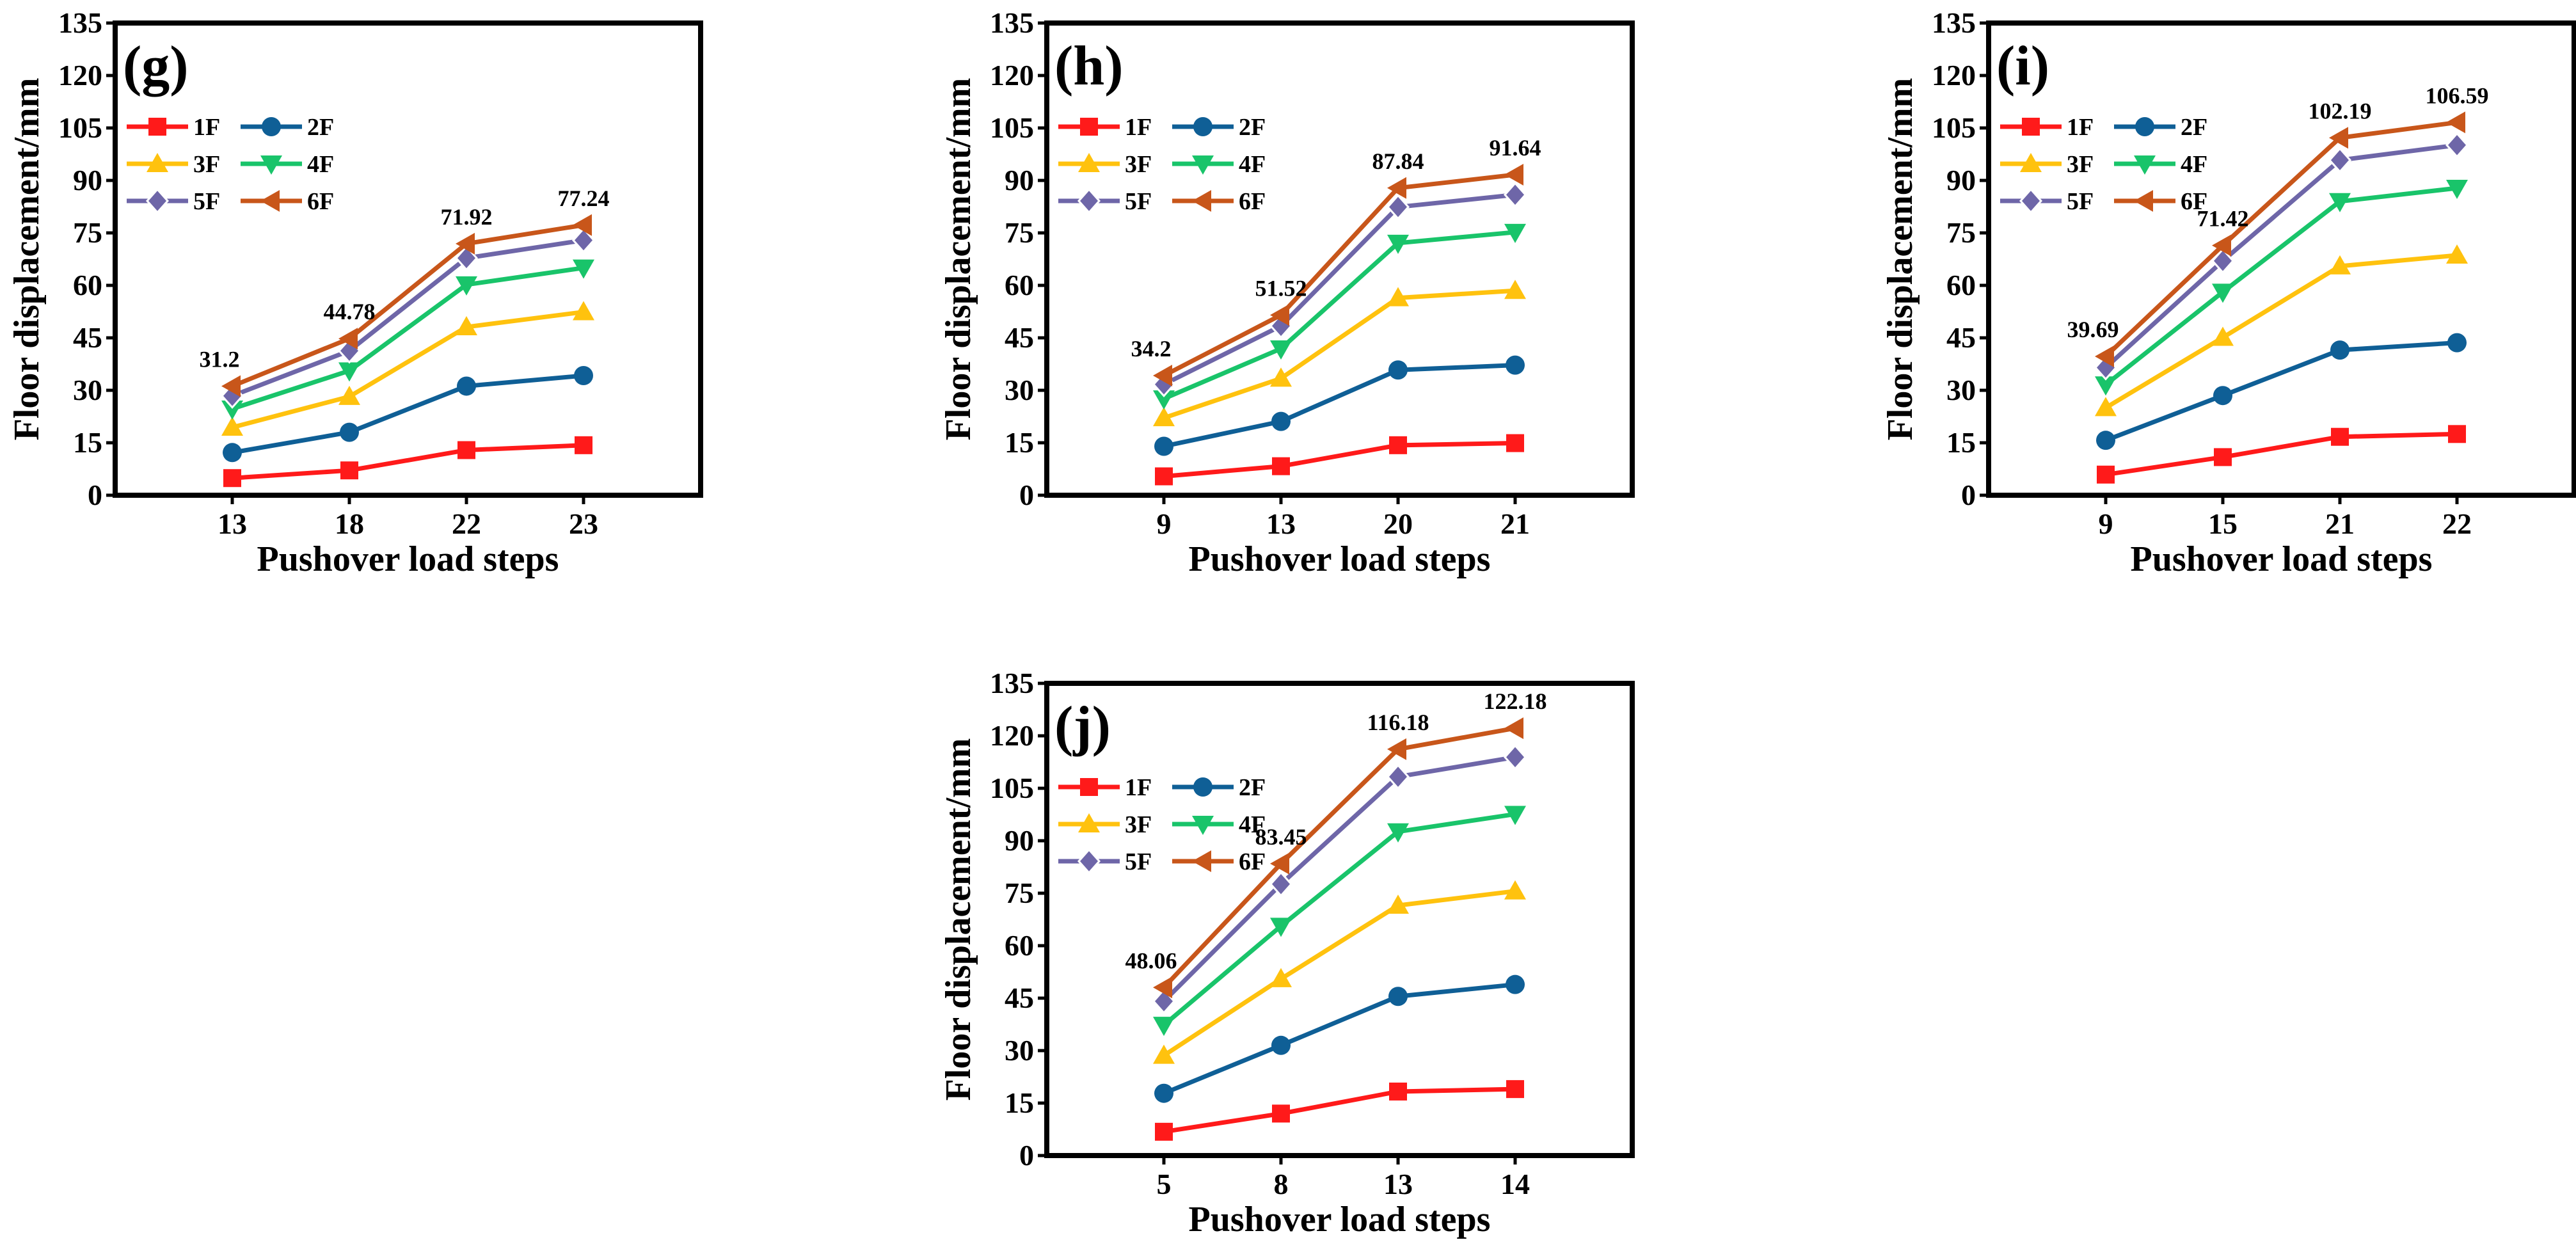  Describe the element at coordinates (2281, 259) in the screenshot. I see `plot-frame` at that location.